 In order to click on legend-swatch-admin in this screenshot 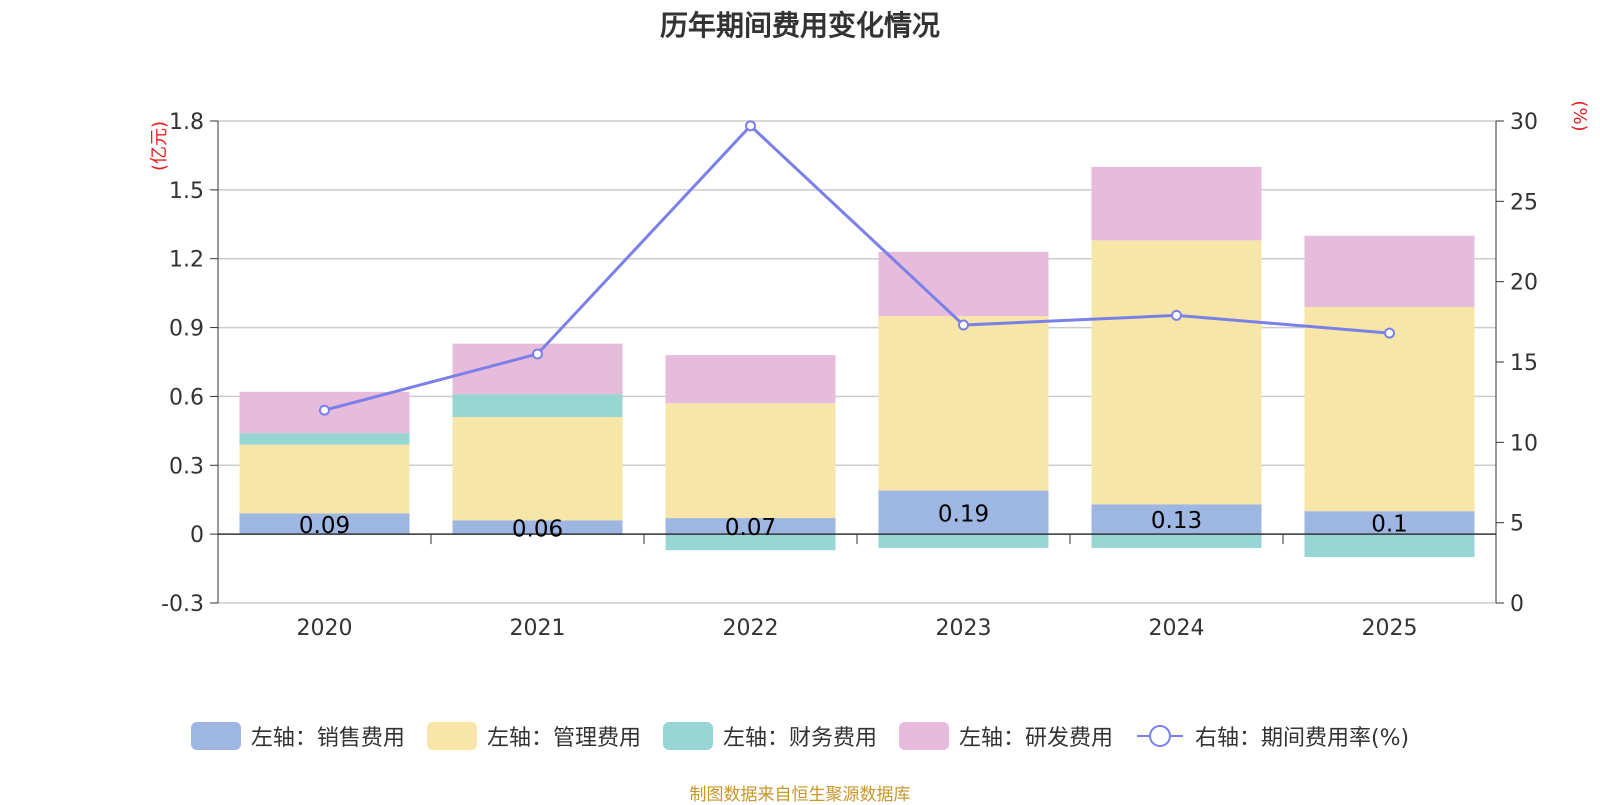, I will do `click(451, 736)`.